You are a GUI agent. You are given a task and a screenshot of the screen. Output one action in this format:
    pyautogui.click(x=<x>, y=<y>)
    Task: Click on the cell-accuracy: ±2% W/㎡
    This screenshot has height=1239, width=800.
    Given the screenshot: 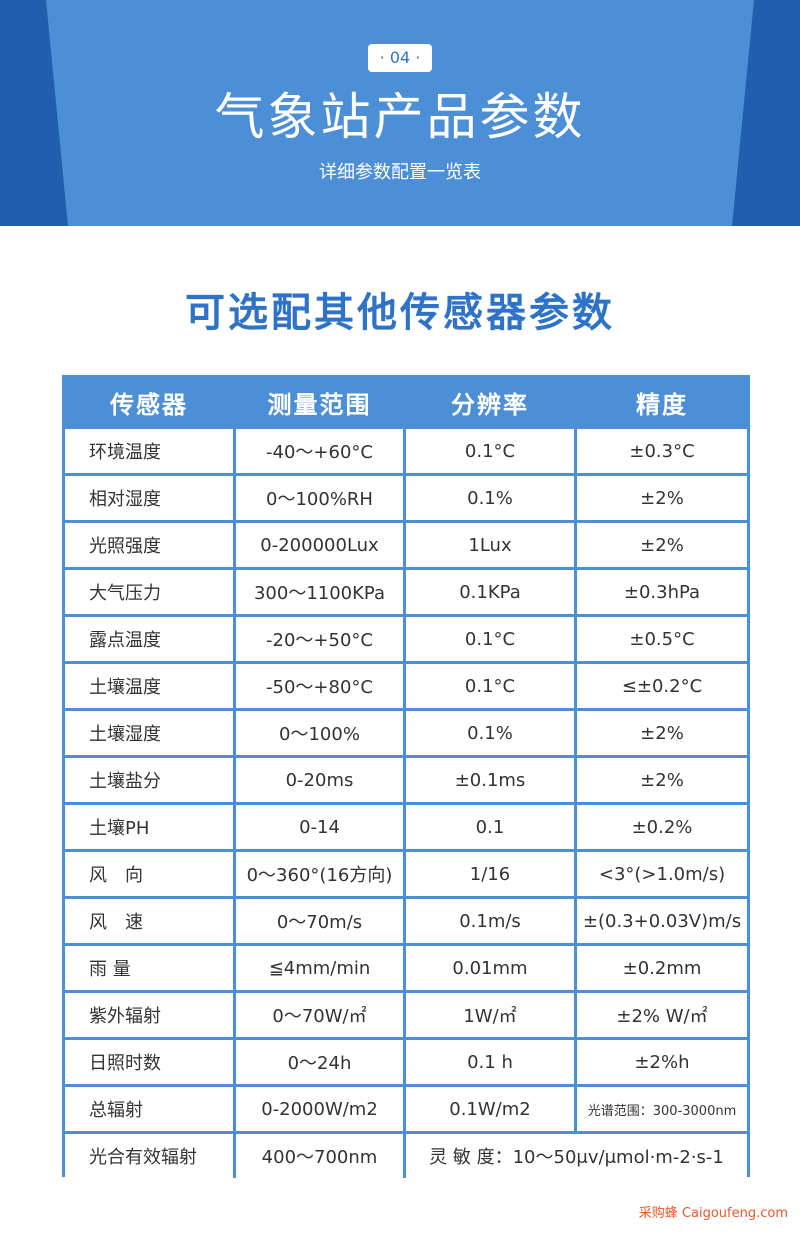 What is the action you would take?
    pyautogui.click(x=662, y=1013)
    